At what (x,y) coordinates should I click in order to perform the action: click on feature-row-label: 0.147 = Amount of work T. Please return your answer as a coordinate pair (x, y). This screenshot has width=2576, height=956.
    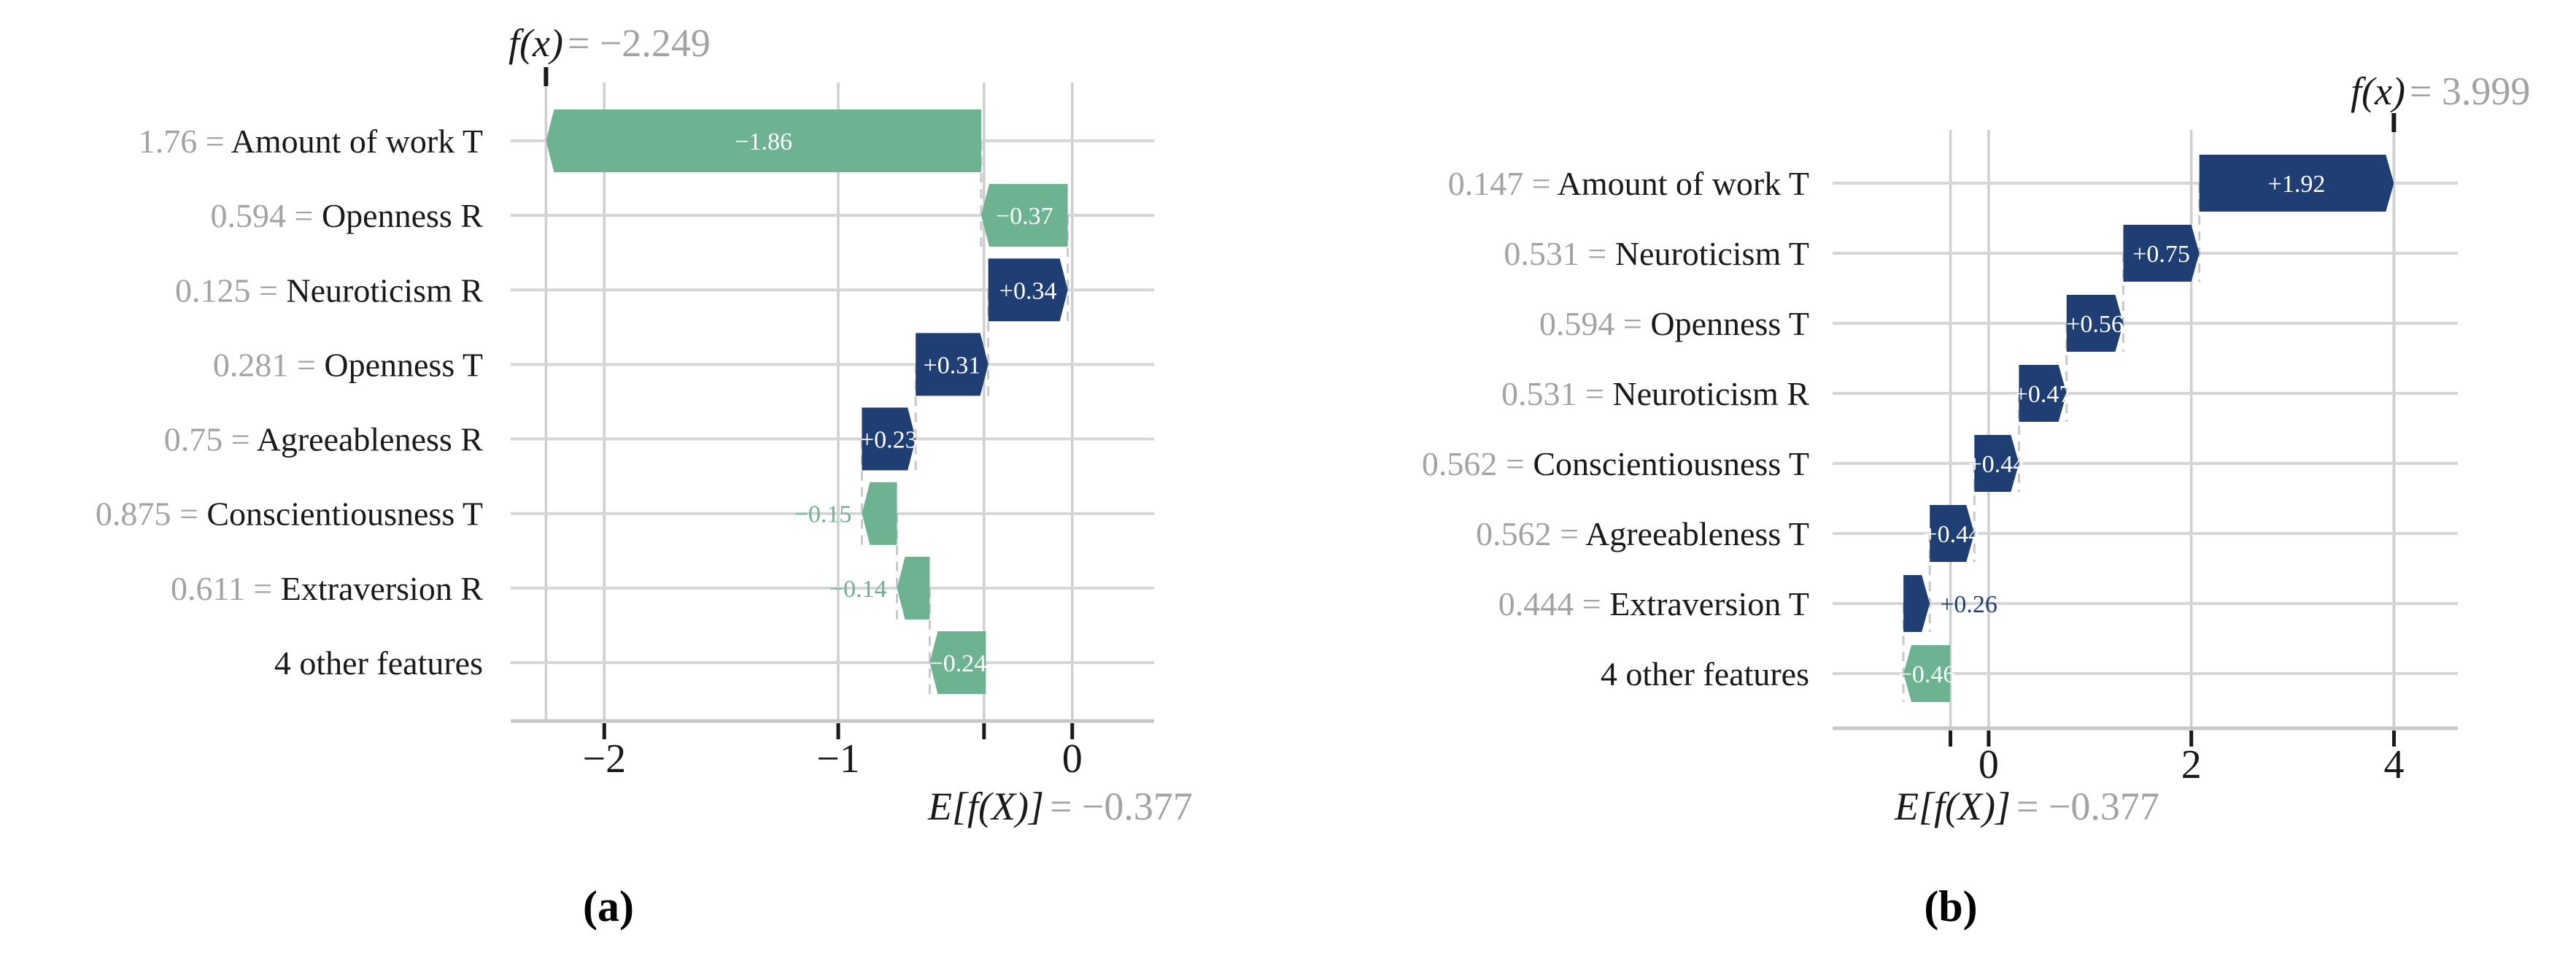
    Looking at the image, I should click on (1628, 183).